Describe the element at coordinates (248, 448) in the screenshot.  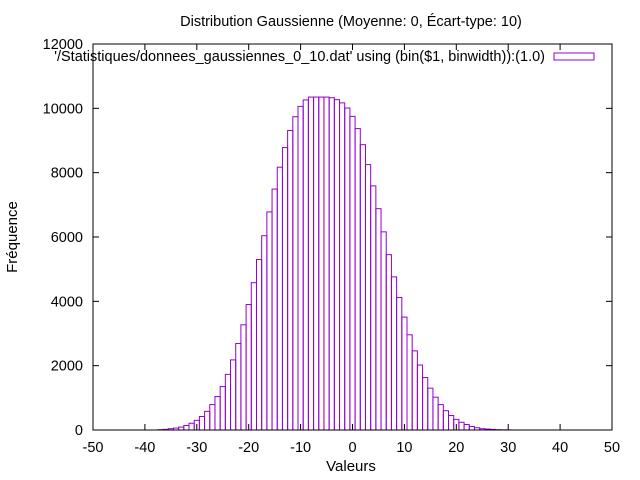
I see `x-tick-label: -20` at that location.